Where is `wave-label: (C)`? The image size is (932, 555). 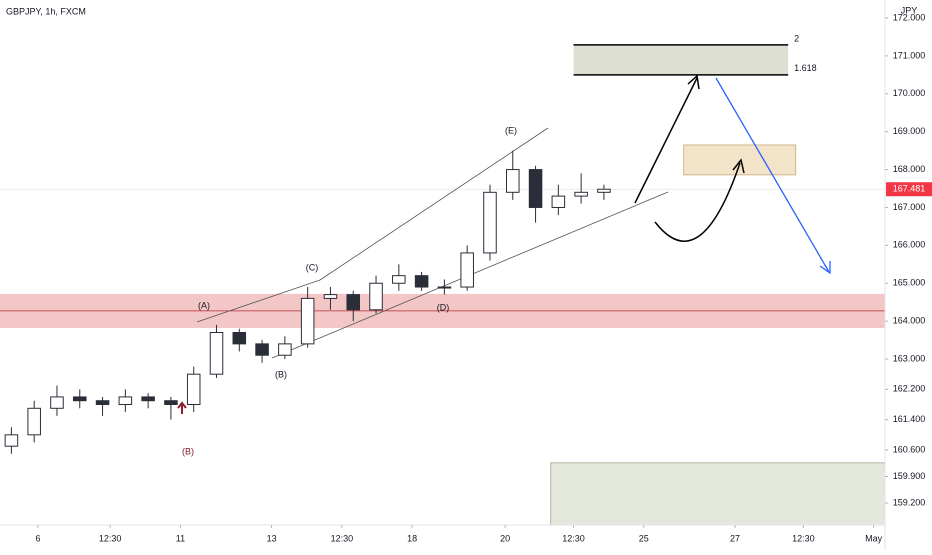 wave-label: (C) is located at coordinates (312, 267).